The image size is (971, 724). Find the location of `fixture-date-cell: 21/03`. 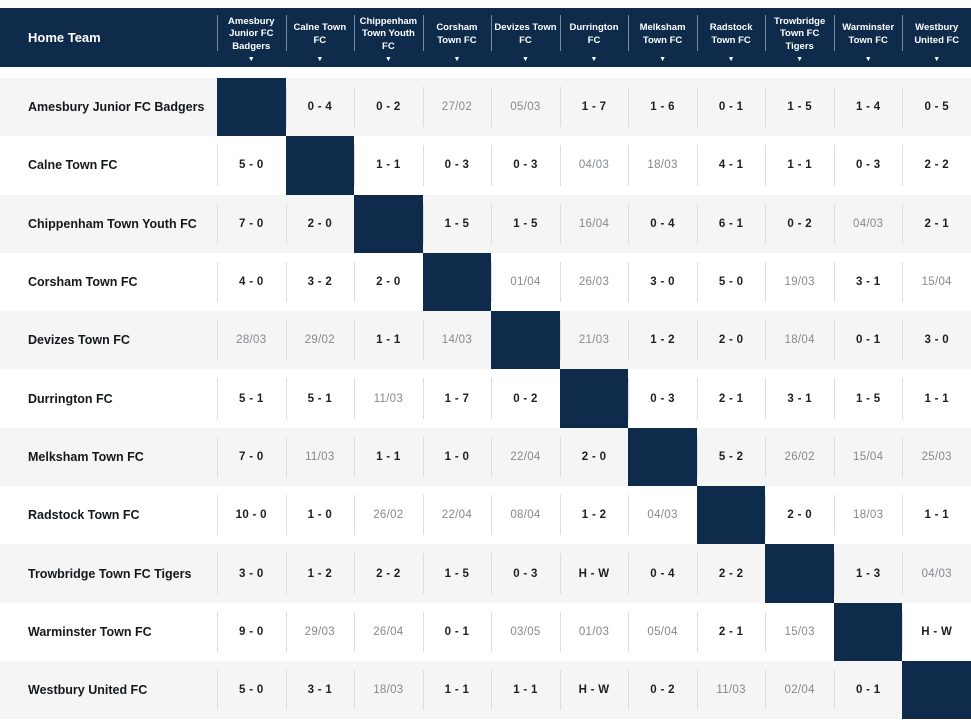

fixture-date-cell: 21/03 is located at coordinates (594, 340).